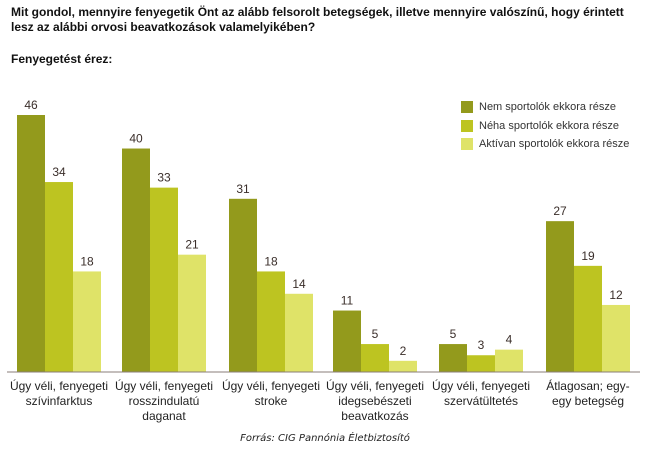 The width and height of the screenshot is (650, 456). I want to click on category-label: Úgy véli, fenyegeti szívinfarktus, so click(59, 393).